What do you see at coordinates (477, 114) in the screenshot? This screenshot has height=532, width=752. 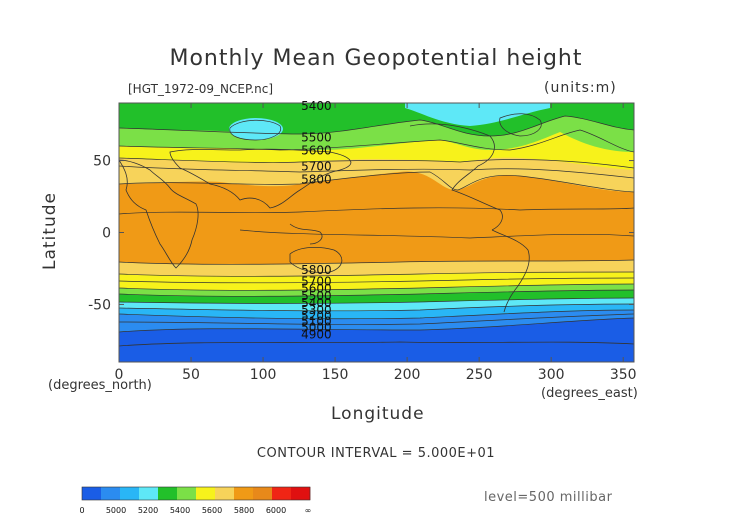 I see `band-5300-5400-north` at bounding box center [477, 114].